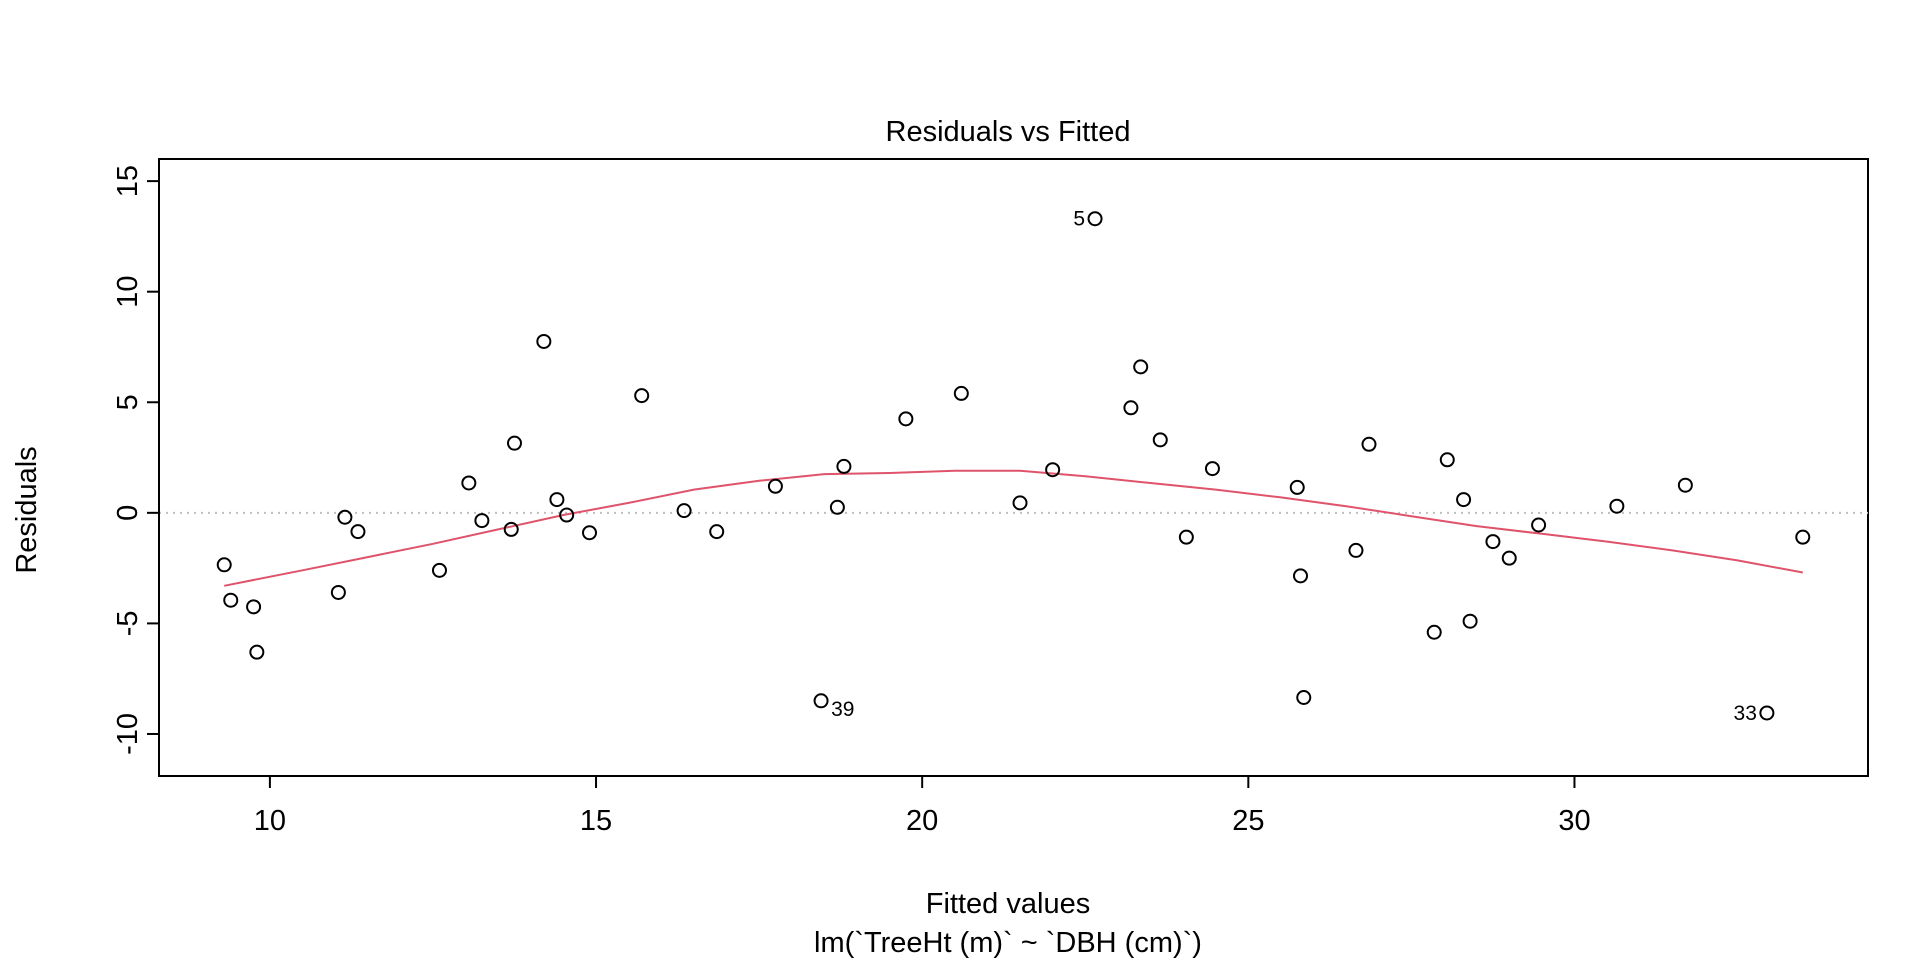 Image resolution: width=1920 pixels, height=960 pixels. Describe the element at coordinates (1574, 821) in the screenshot. I see `x-tick-label: 30` at that location.